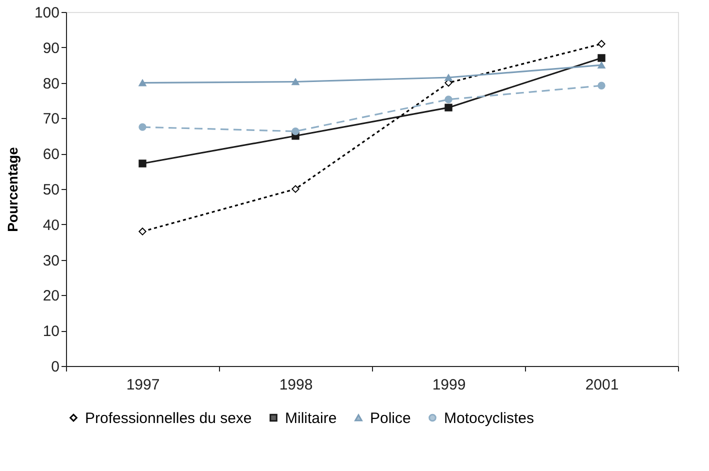 This screenshot has height=471, width=709. What do you see at coordinates (489, 418) in the screenshot?
I see `legend-label: Motocyclistes` at bounding box center [489, 418].